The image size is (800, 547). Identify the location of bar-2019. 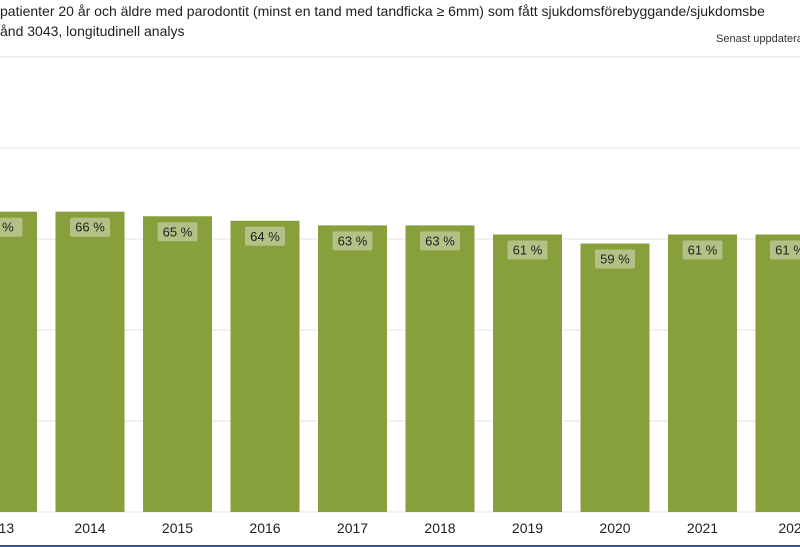
(527, 373).